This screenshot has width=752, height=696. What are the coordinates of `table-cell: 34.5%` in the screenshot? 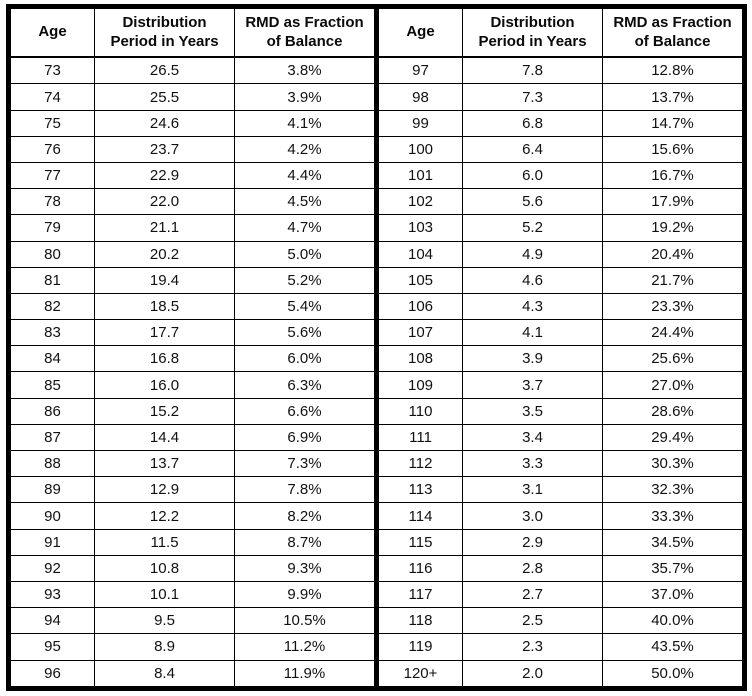 It's located at (672, 542).